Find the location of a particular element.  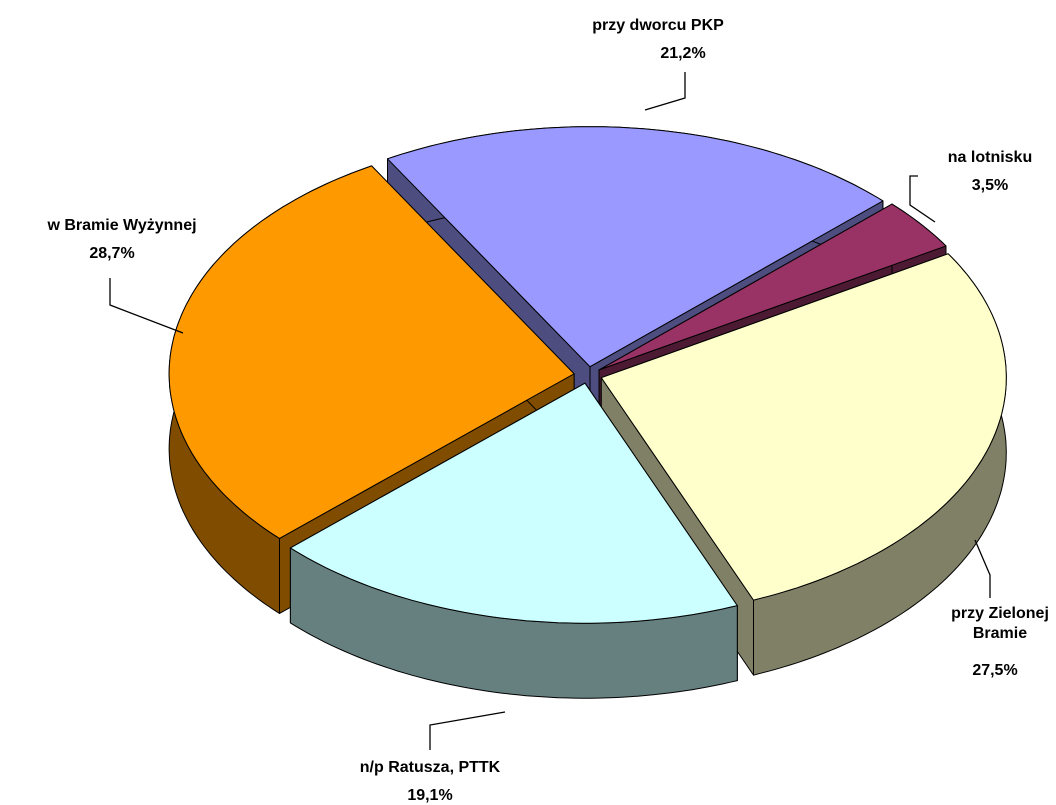

slice-label: przy Zielonej Bramie is located at coordinates (1000, 623).